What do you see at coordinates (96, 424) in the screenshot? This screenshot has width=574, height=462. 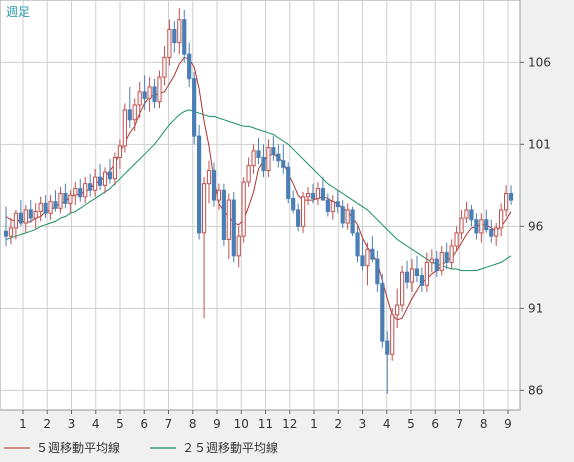 I see `x-tick-label: 4` at bounding box center [96, 424].